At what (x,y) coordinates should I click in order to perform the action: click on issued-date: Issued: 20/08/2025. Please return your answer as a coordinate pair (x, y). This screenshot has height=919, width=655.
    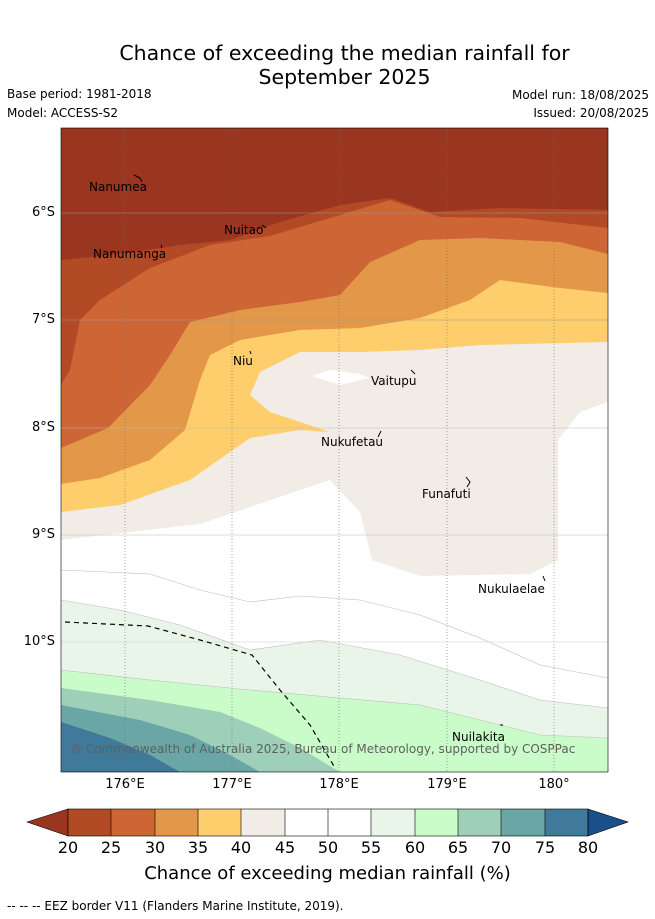
    Looking at the image, I should click on (591, 113).